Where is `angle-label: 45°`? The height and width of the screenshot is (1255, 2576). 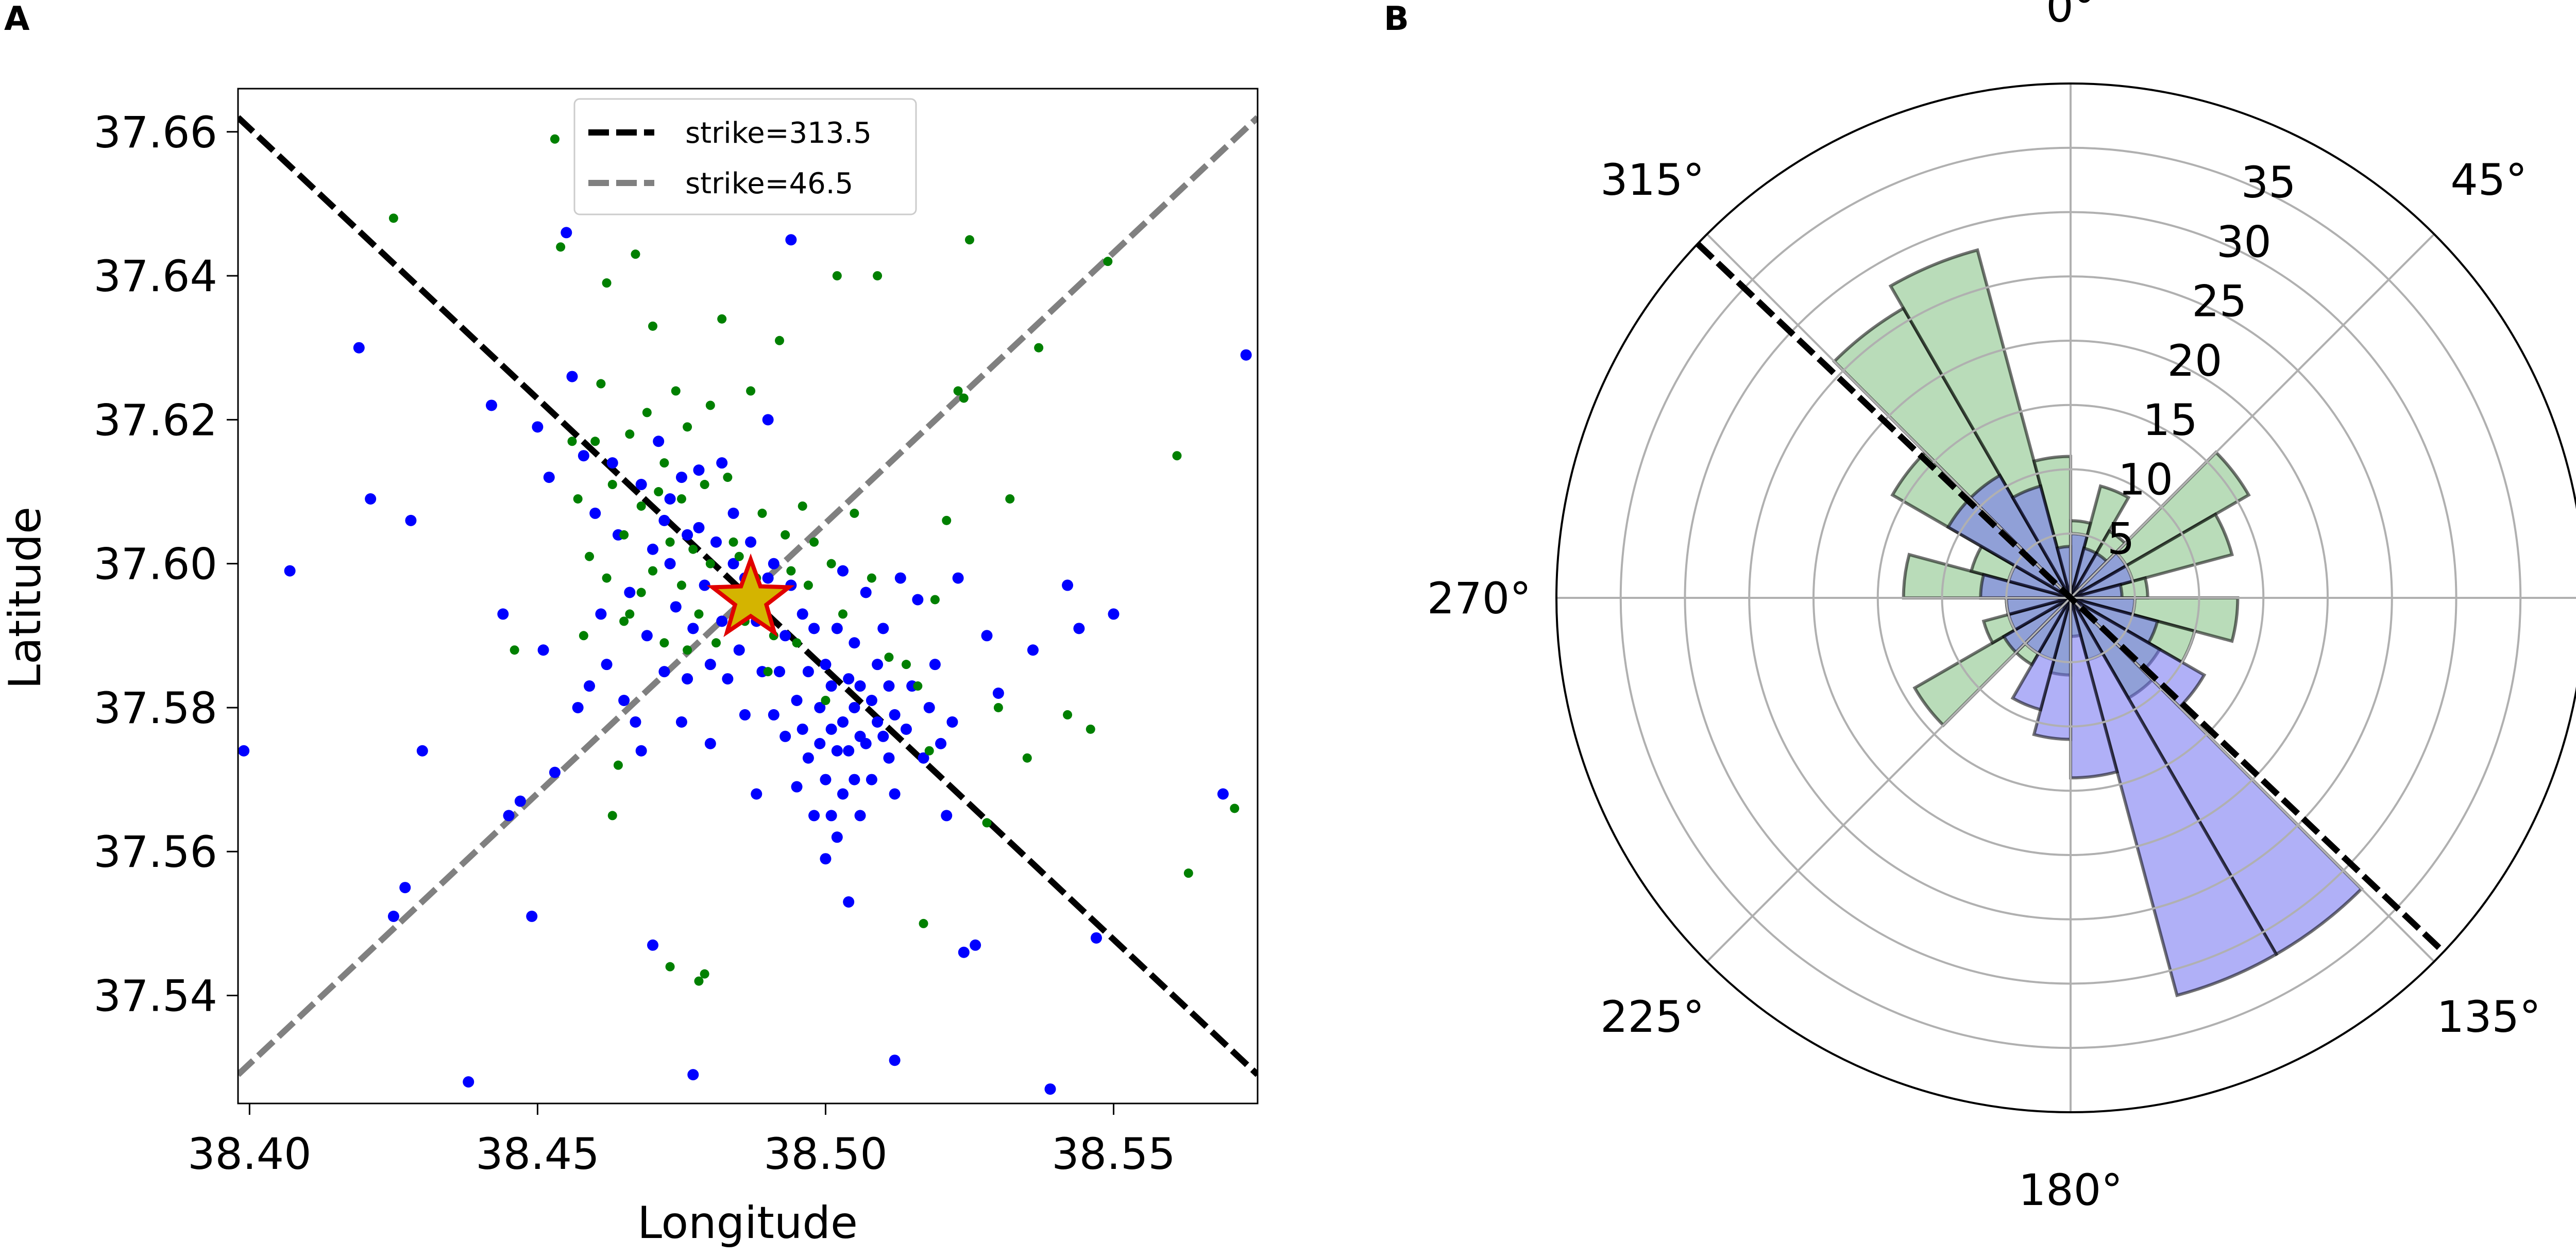 angle-label: 45° is located at coordinates (2488, 180).